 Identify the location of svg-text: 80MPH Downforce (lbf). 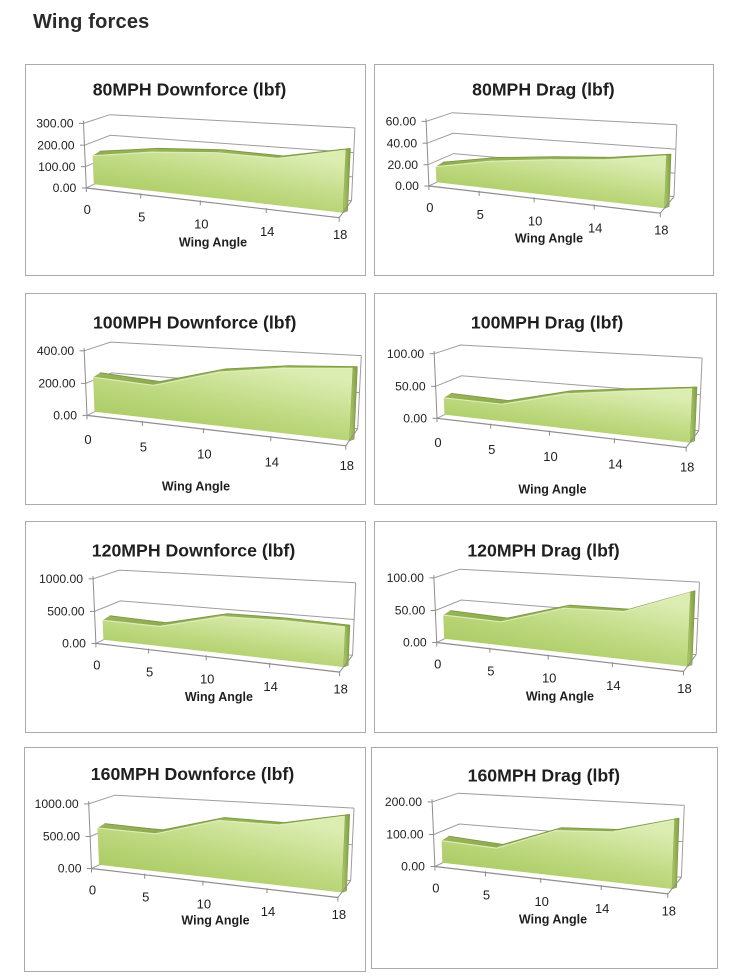
(190, 89).